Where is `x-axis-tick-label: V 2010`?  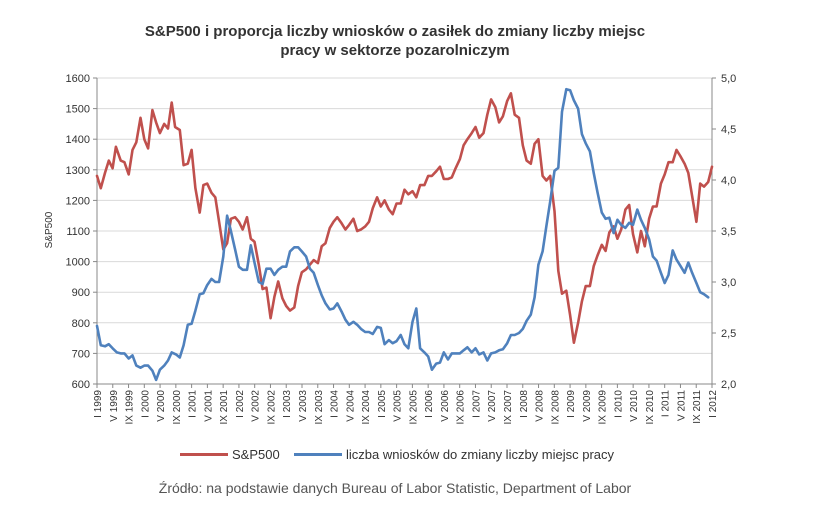 x-axis-tick-label: V 2010 is located at coordinates (634, 406).